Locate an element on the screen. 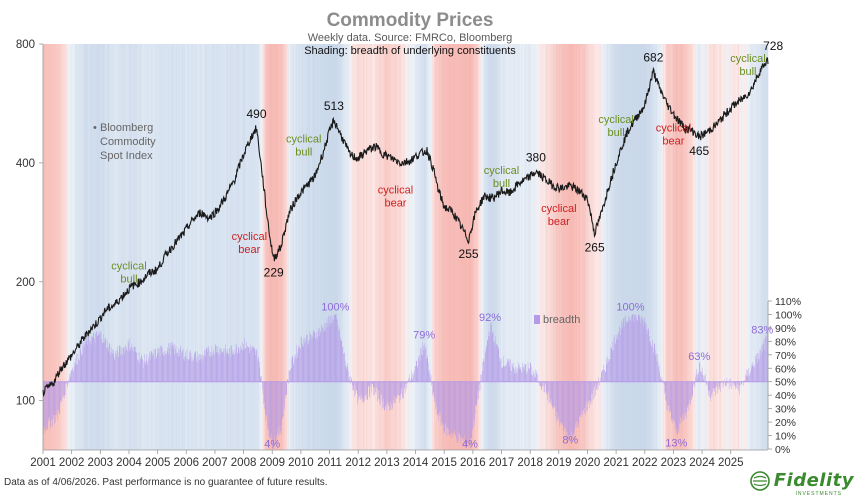 The width and height of the screenshot is (860, 502). x-tick-label: 2011 is located at coordinates (329, 463).